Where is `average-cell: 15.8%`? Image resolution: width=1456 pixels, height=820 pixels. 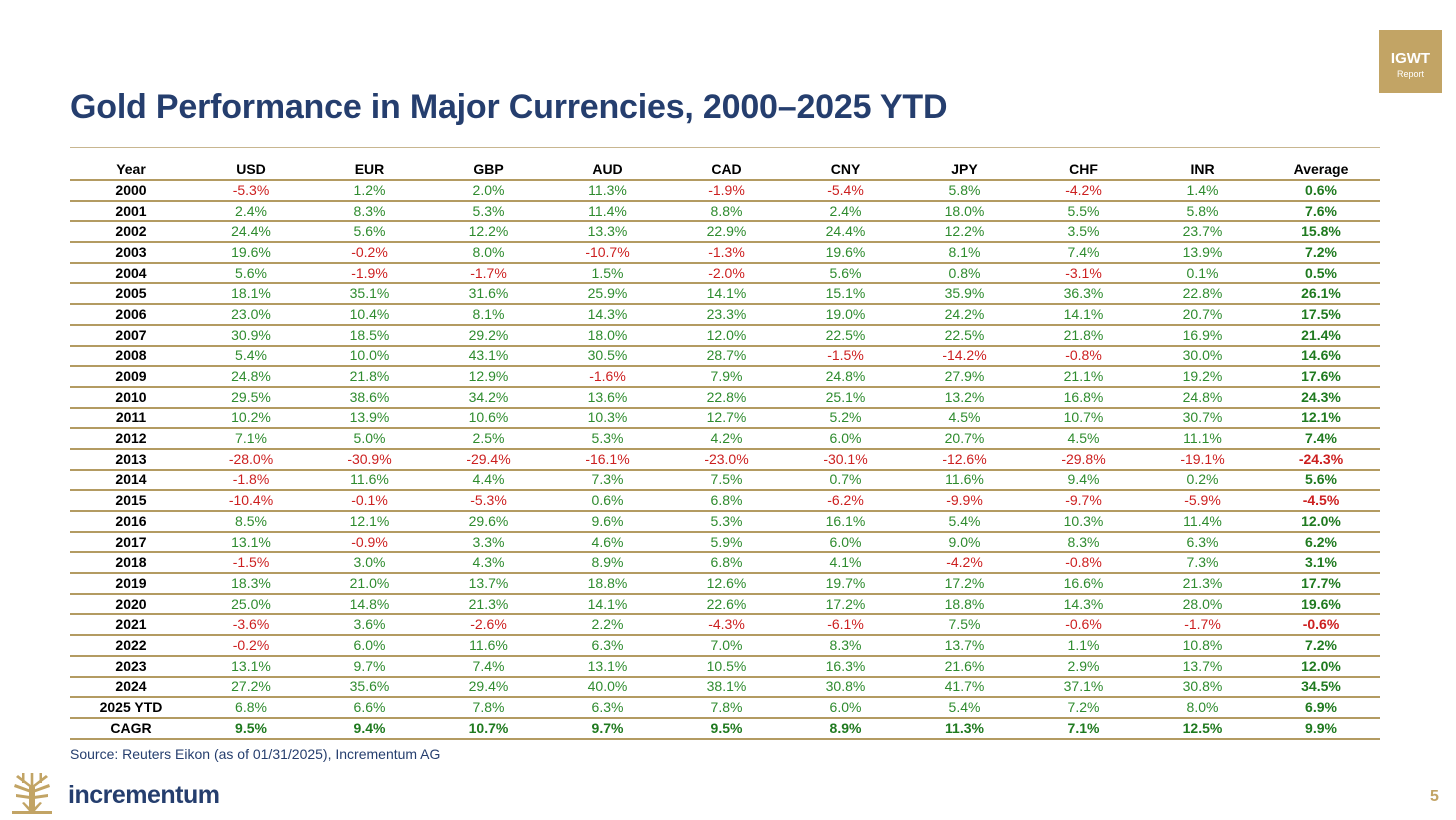
average-cell: 15.8% is located at coordinates (1321, 232).